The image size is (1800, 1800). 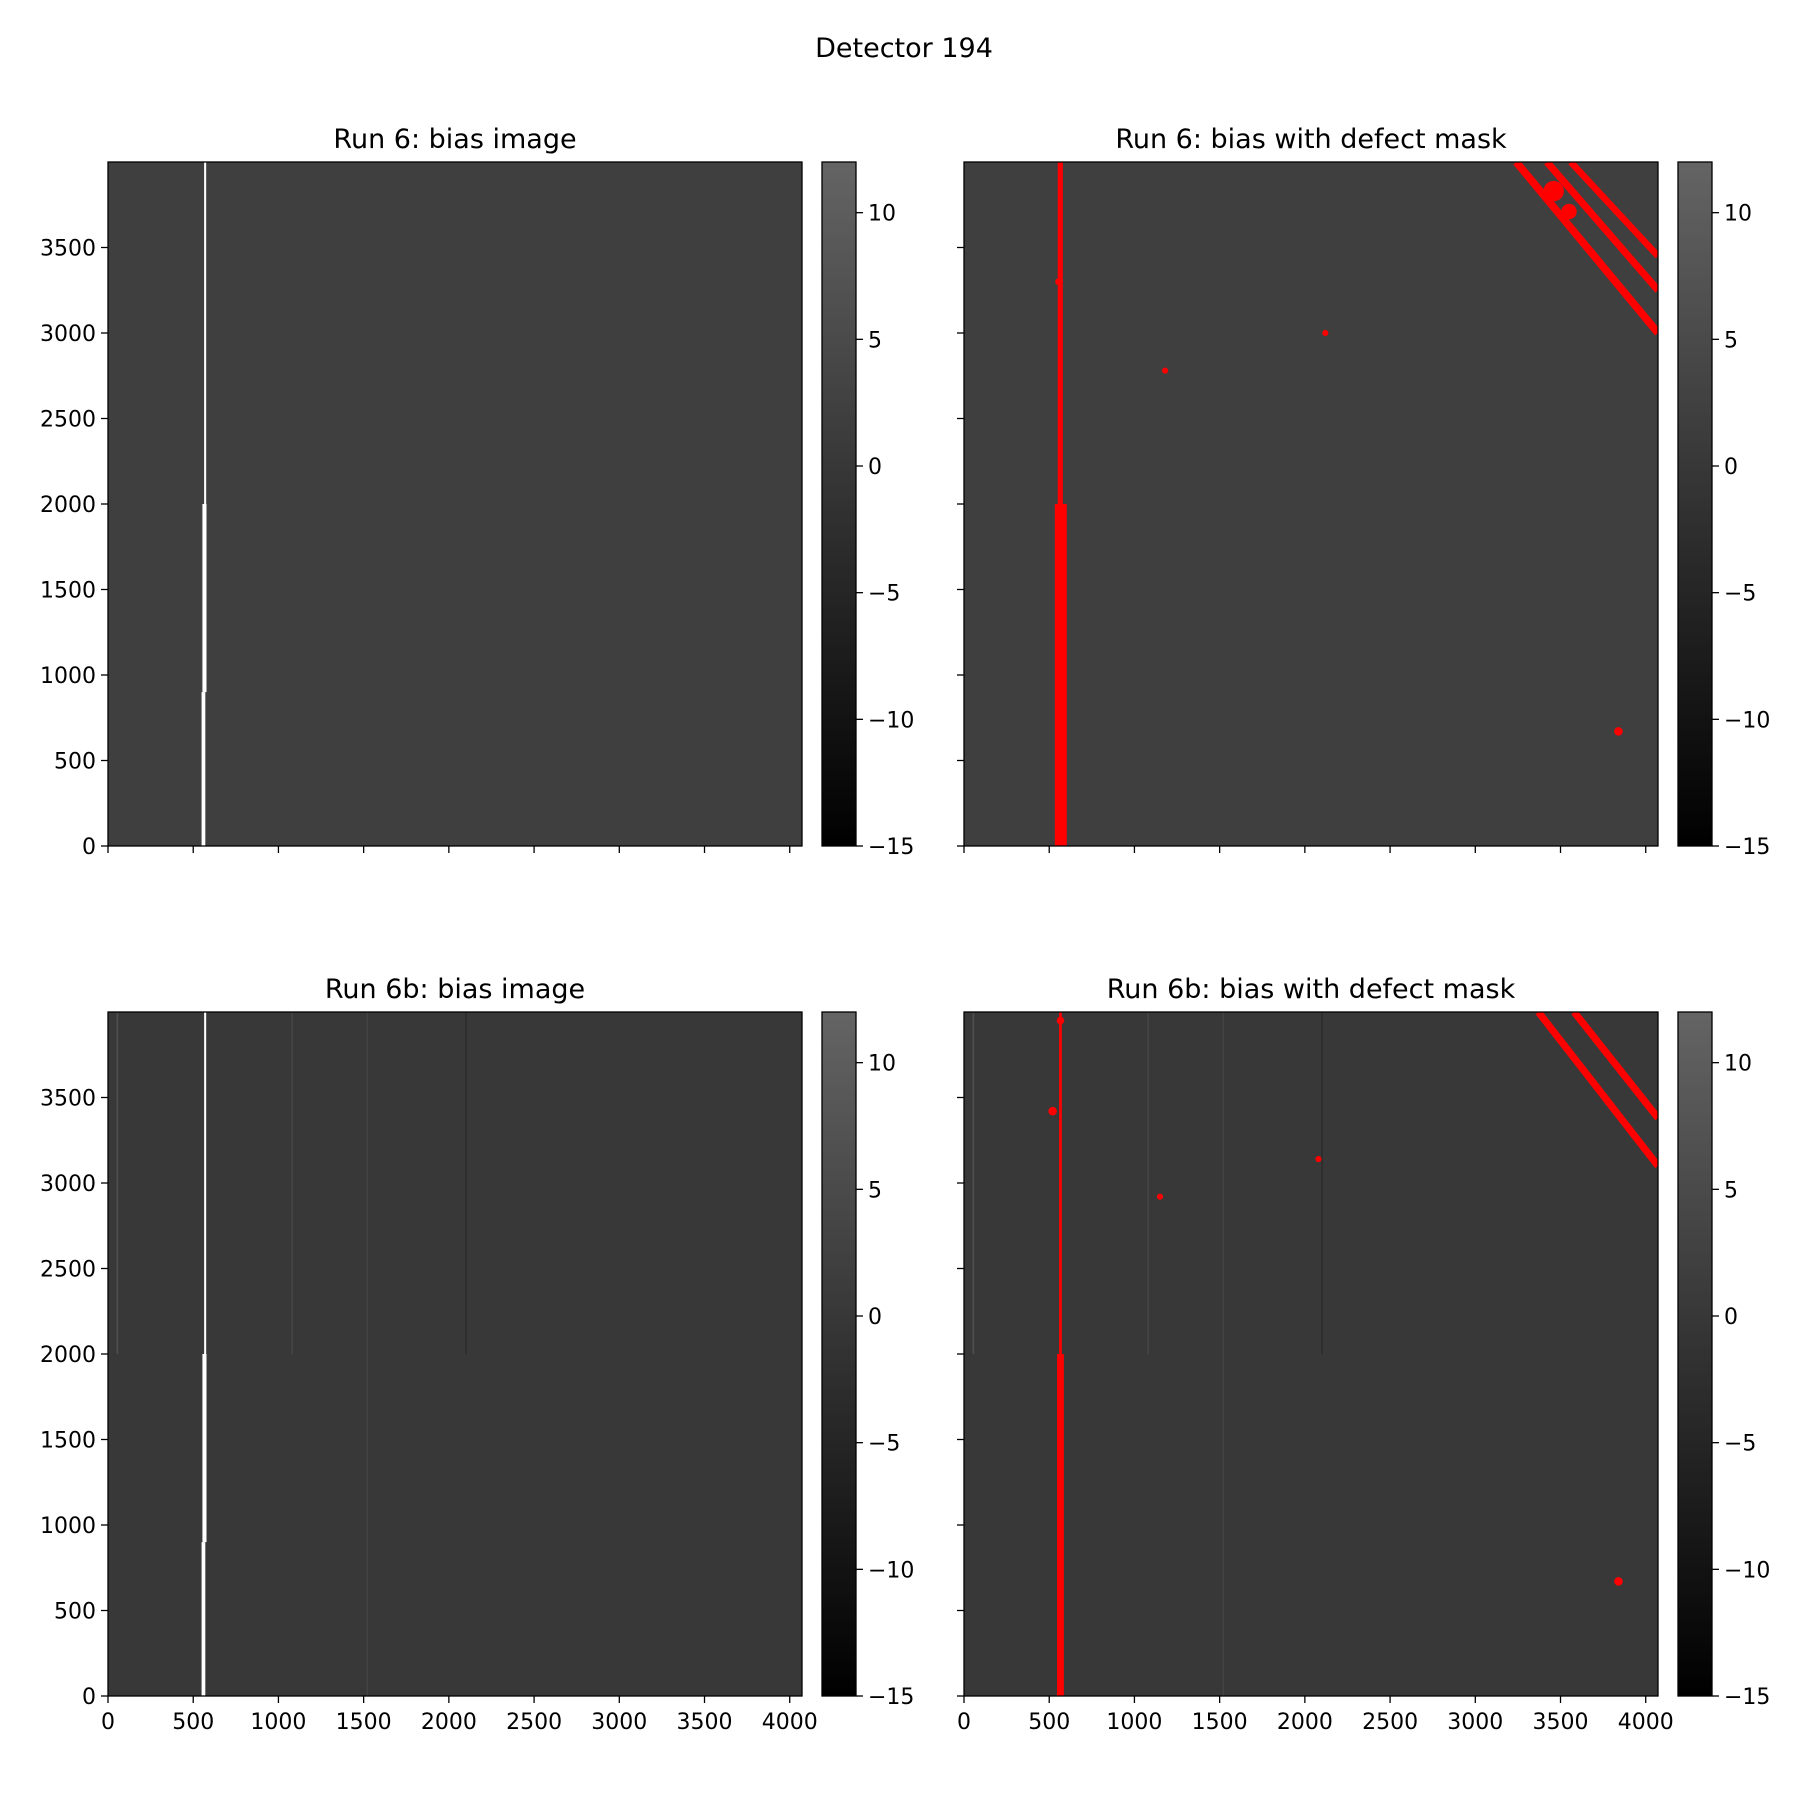 I want to click on x-tick-label: 3500, so click(x=1561, y=1722).